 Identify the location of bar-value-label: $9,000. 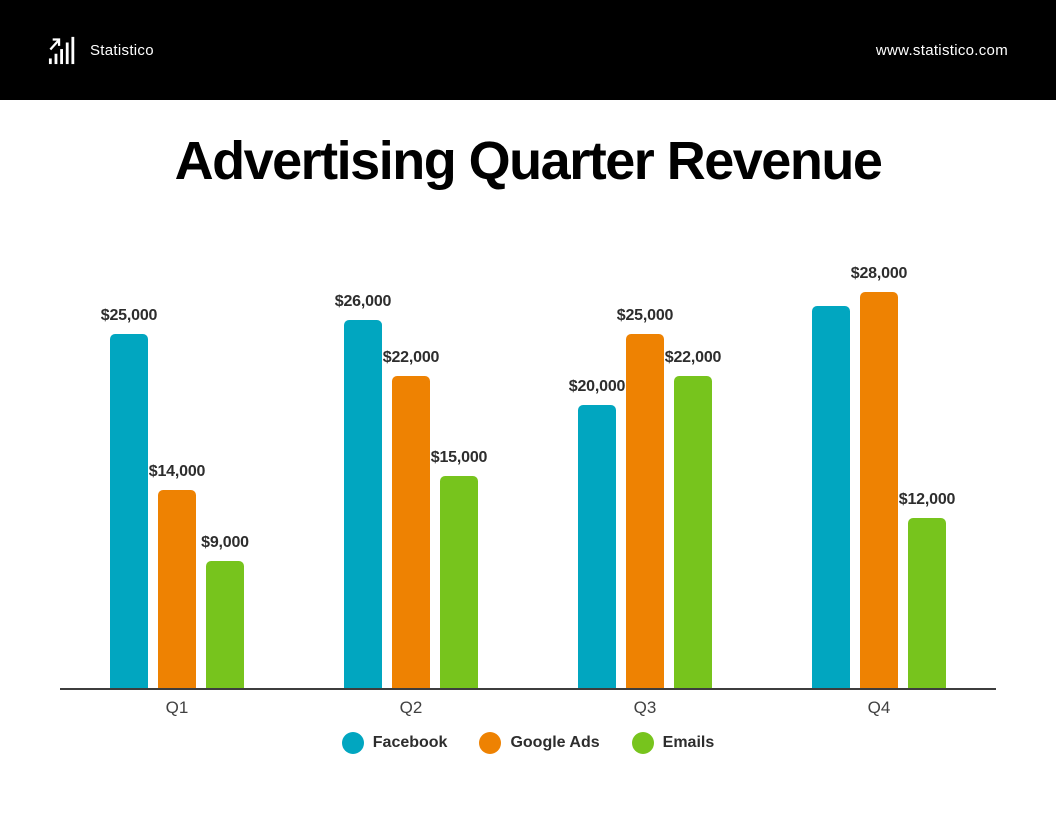
(225, 542).